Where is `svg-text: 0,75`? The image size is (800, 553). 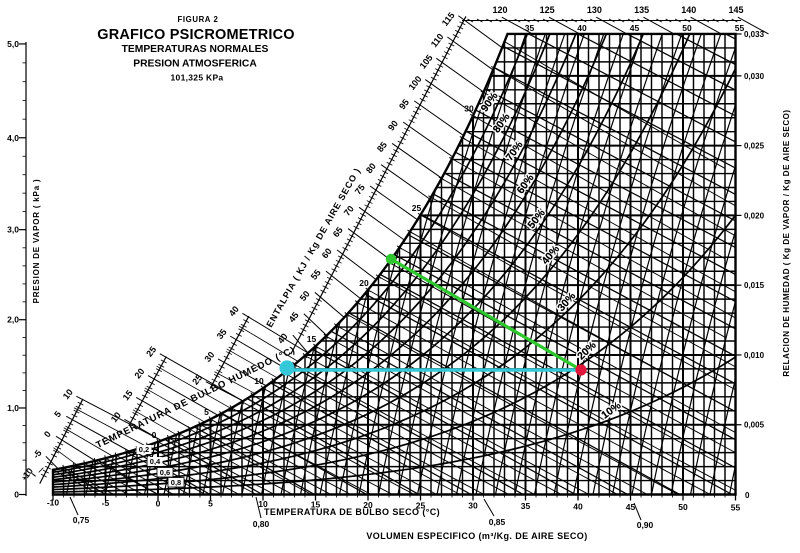
svg-text: 0,75 is located at coordinates (81, 520).